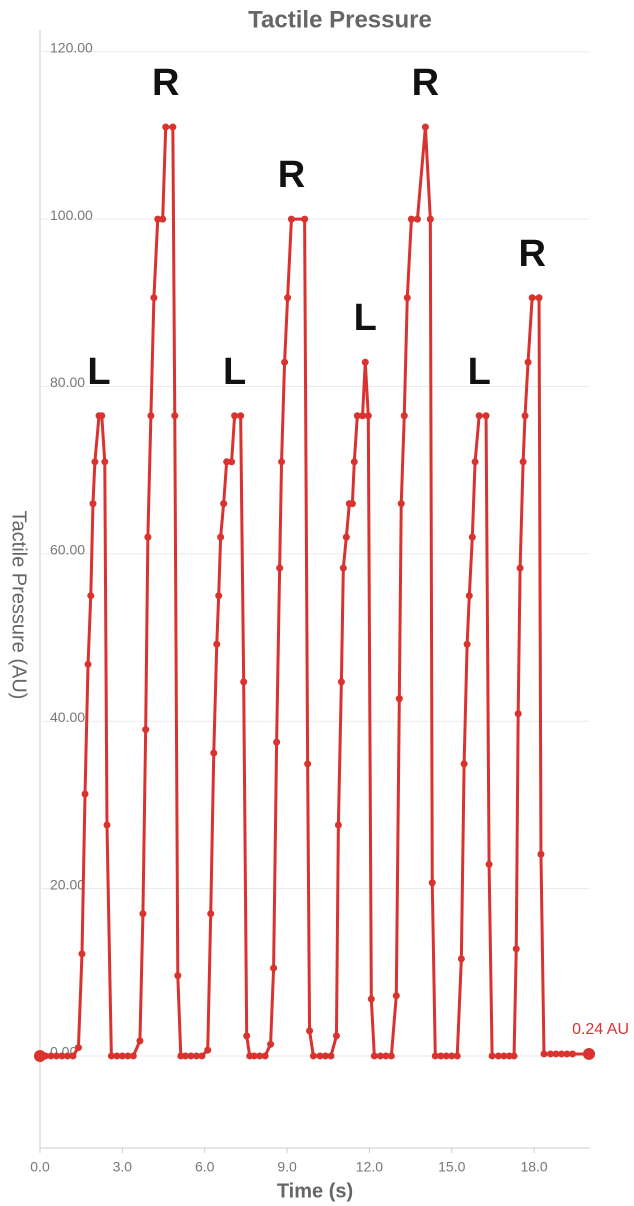 Image resolution: width=634 pixels, height=1206 pixels. What do you see at coordinates (369, 1167) in the screenshot?
I see `x-tick-label: 12.0` at bounding box center [369, 1167].